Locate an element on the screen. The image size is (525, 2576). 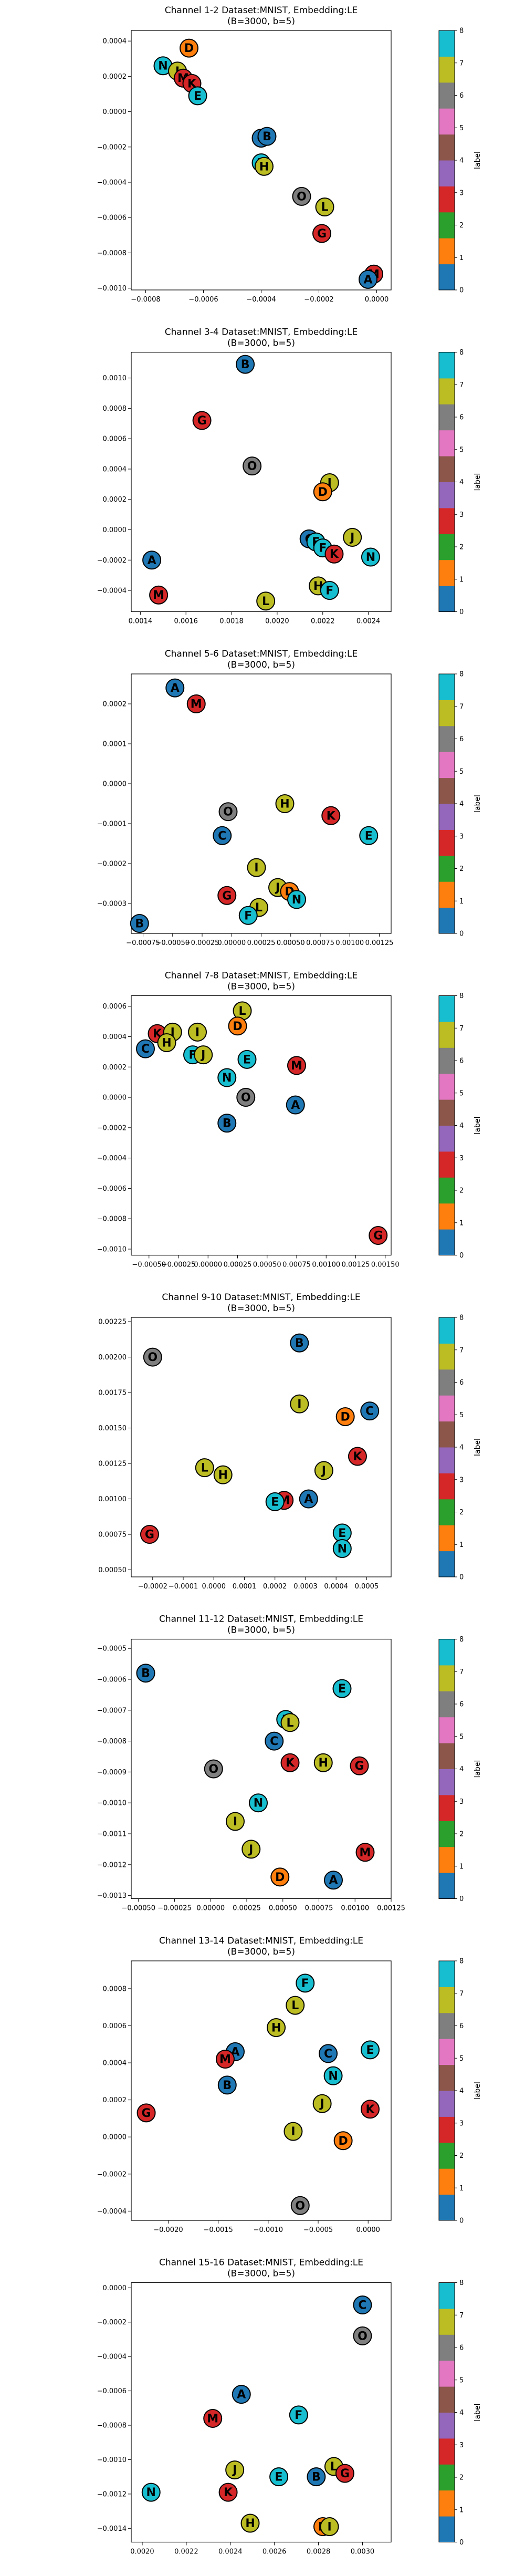
x-tick-label: −0.00050 is located at coordinates (172, 943).